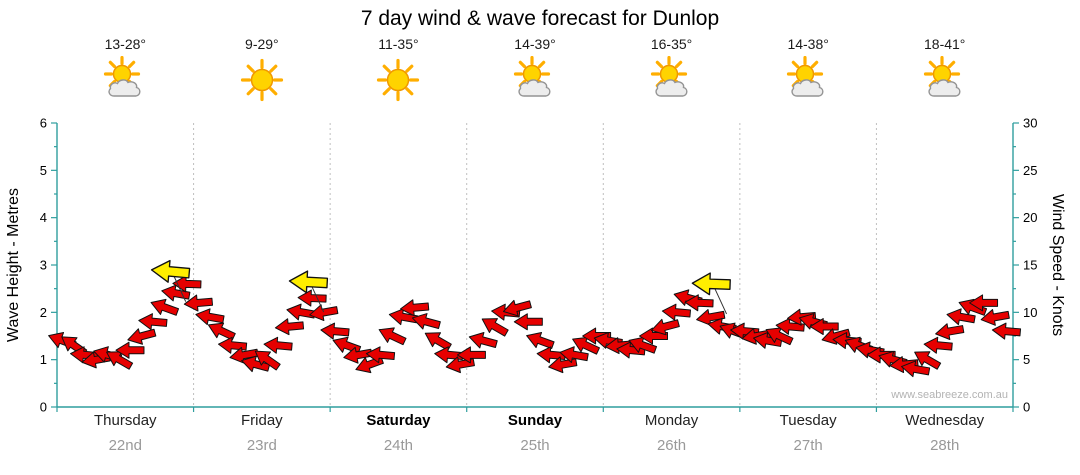 The image size is (1080, 475). I want to click on right-tick-label: 10, so click(1030, 312).